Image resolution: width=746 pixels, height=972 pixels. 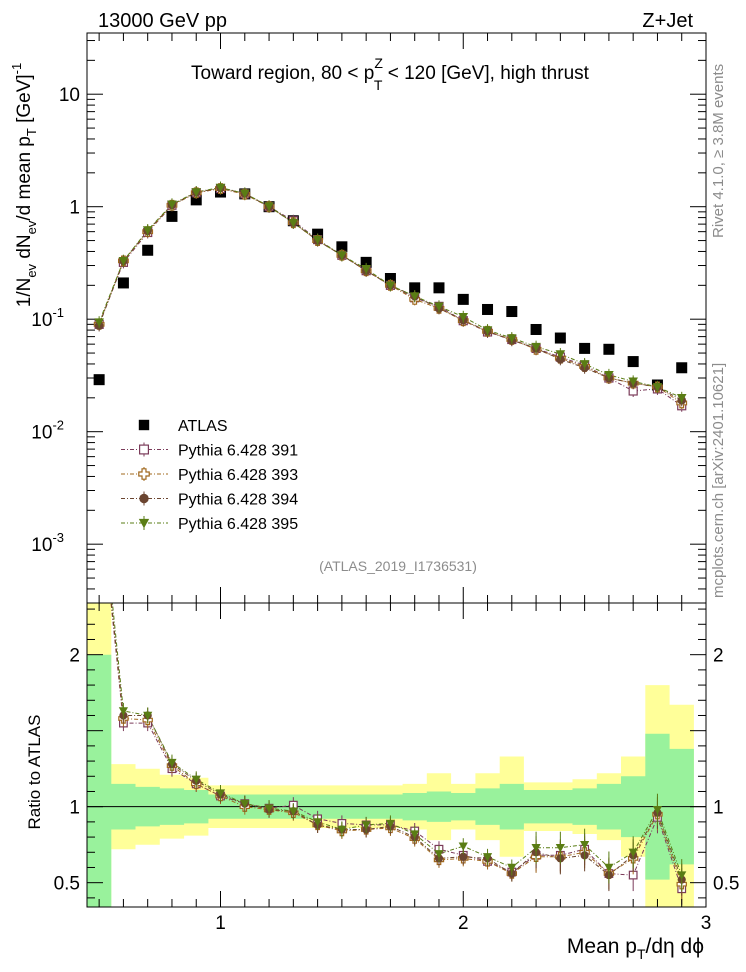 I want to click on x-axis-label: Mean pT/dη dϕ, so click(x=635, y=948).